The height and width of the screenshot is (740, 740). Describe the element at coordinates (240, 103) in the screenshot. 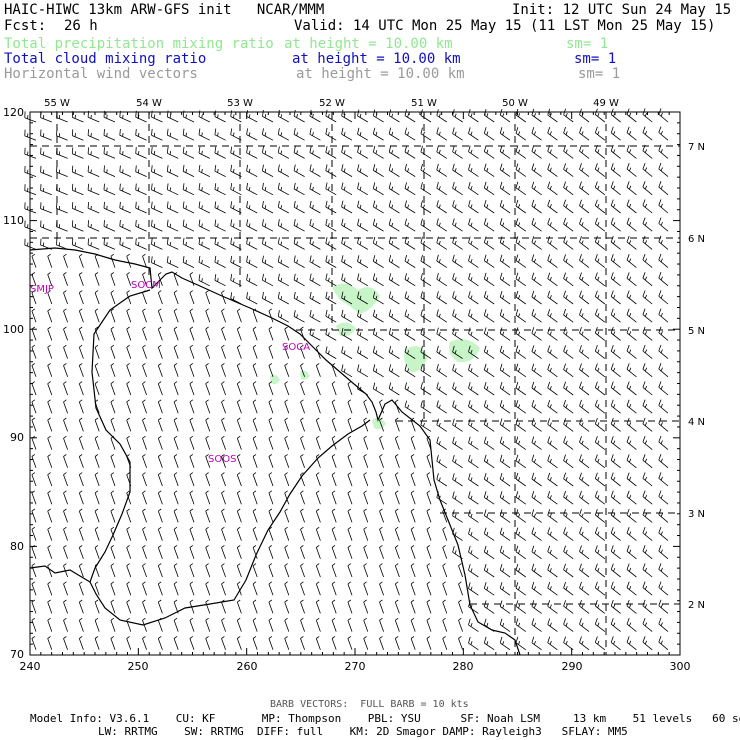

I see `lon-label: 53 W` at that location.